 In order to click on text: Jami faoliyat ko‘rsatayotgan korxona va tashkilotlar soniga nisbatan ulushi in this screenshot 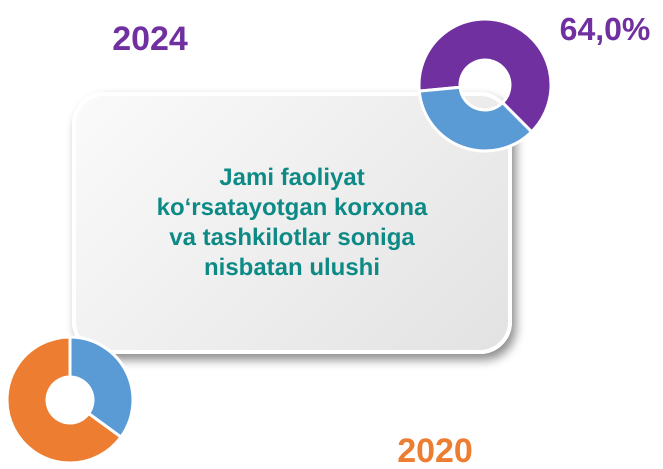, I will do `click(292, 223)`.